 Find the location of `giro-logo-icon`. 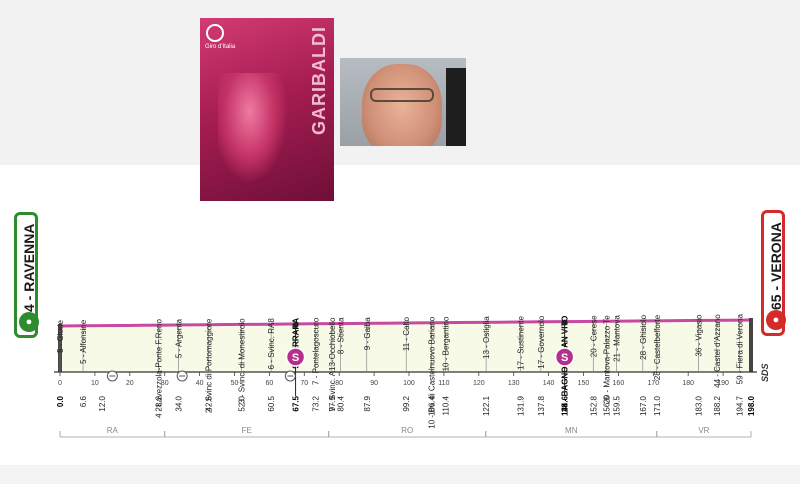

giro-logo-icon is located at coordinates (215, 33).